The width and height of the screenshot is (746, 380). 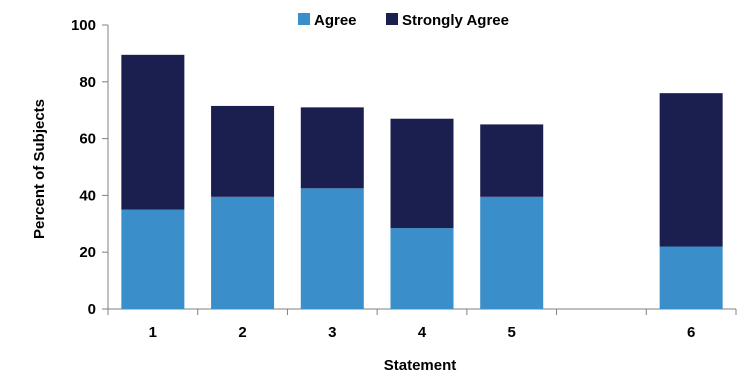 I want to click on x-tick-label: 5, so click(x=512, y=332).